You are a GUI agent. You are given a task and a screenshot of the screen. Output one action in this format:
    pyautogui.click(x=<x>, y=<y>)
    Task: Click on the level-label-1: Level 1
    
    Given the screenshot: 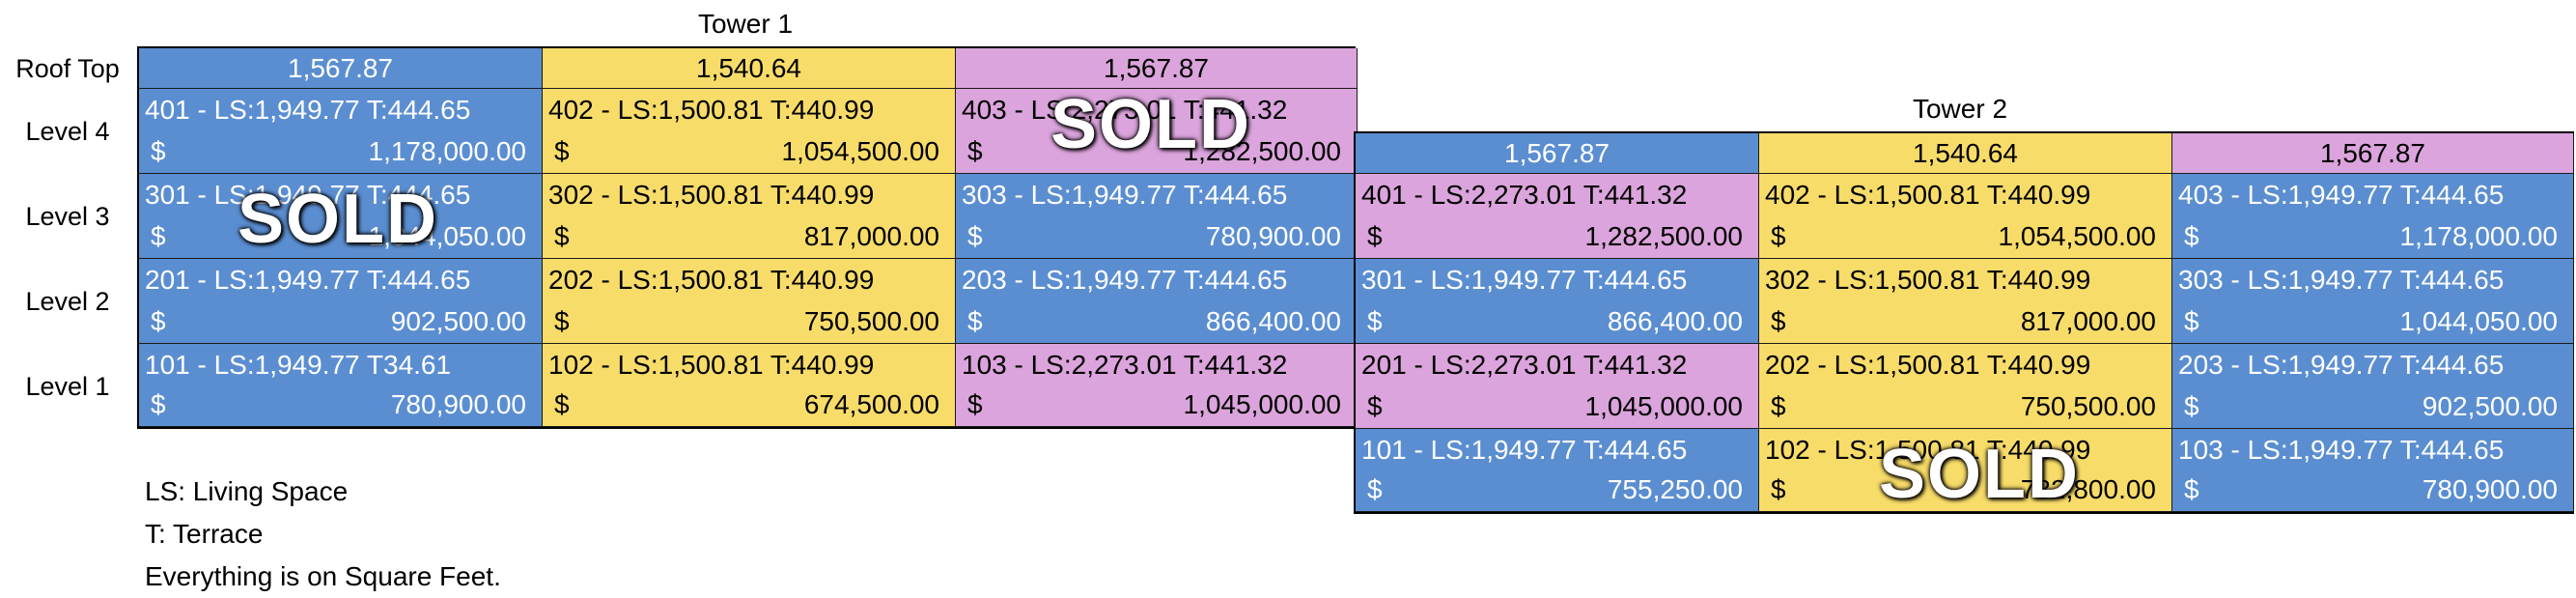 What is the action you would take?
    pyautogui.click(x=68, y=387)
    